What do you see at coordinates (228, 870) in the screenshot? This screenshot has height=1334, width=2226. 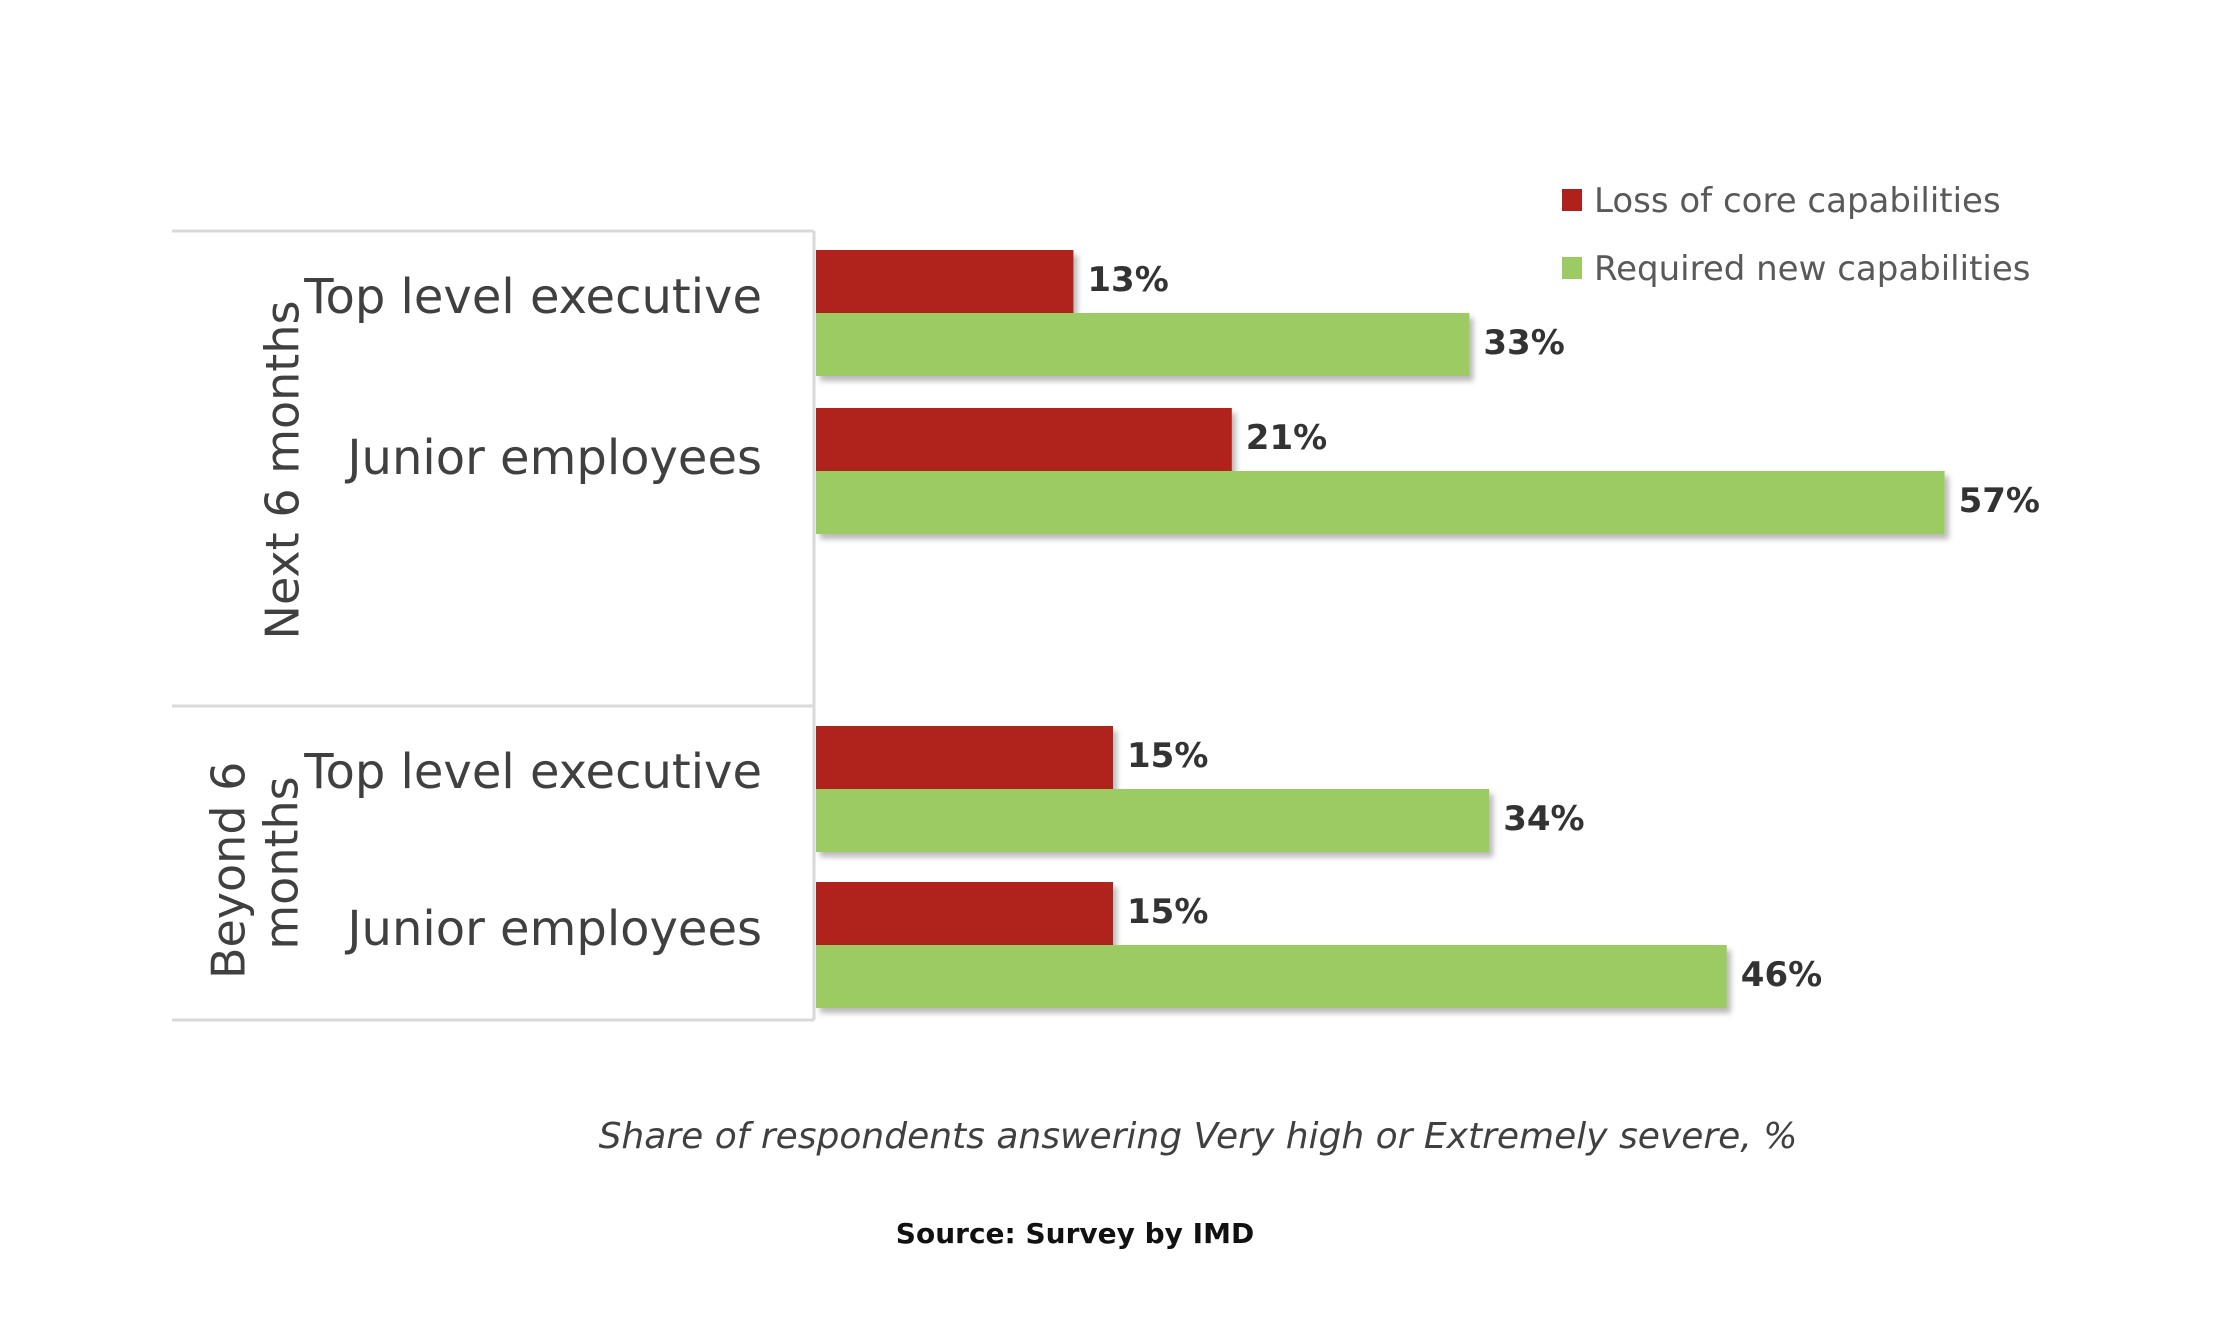 I see `group-label-beyond-line-1: Beyond 6` at bounding box center [228, 870].